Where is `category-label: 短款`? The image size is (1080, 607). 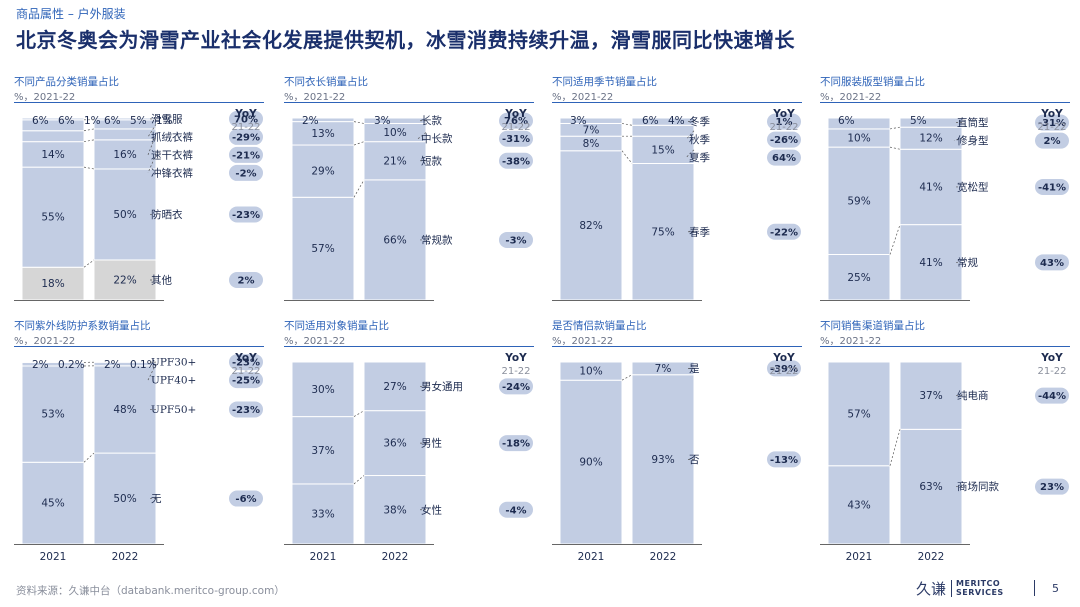 category-label: 短款 is located at coordinates (431, 160).